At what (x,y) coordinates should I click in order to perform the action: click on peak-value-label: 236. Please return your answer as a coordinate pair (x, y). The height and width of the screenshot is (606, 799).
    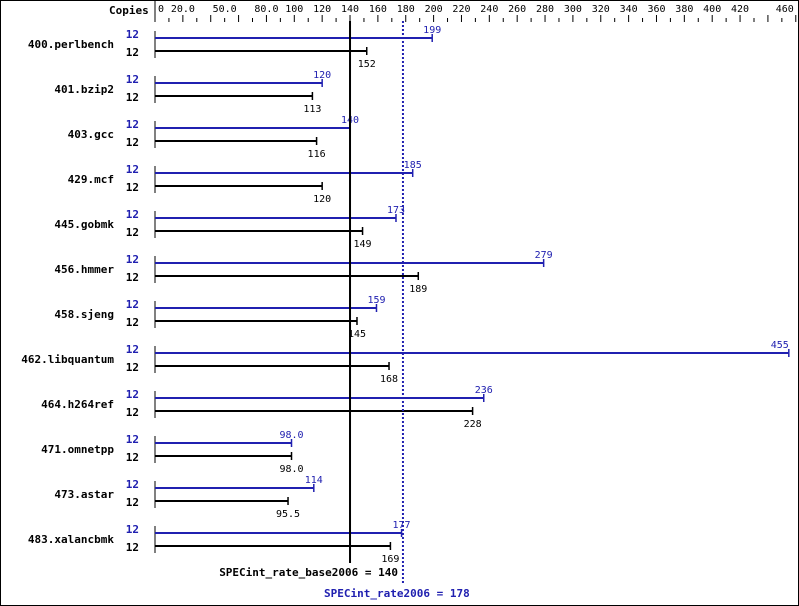
    Looking at the image, I should click on (484, 390).